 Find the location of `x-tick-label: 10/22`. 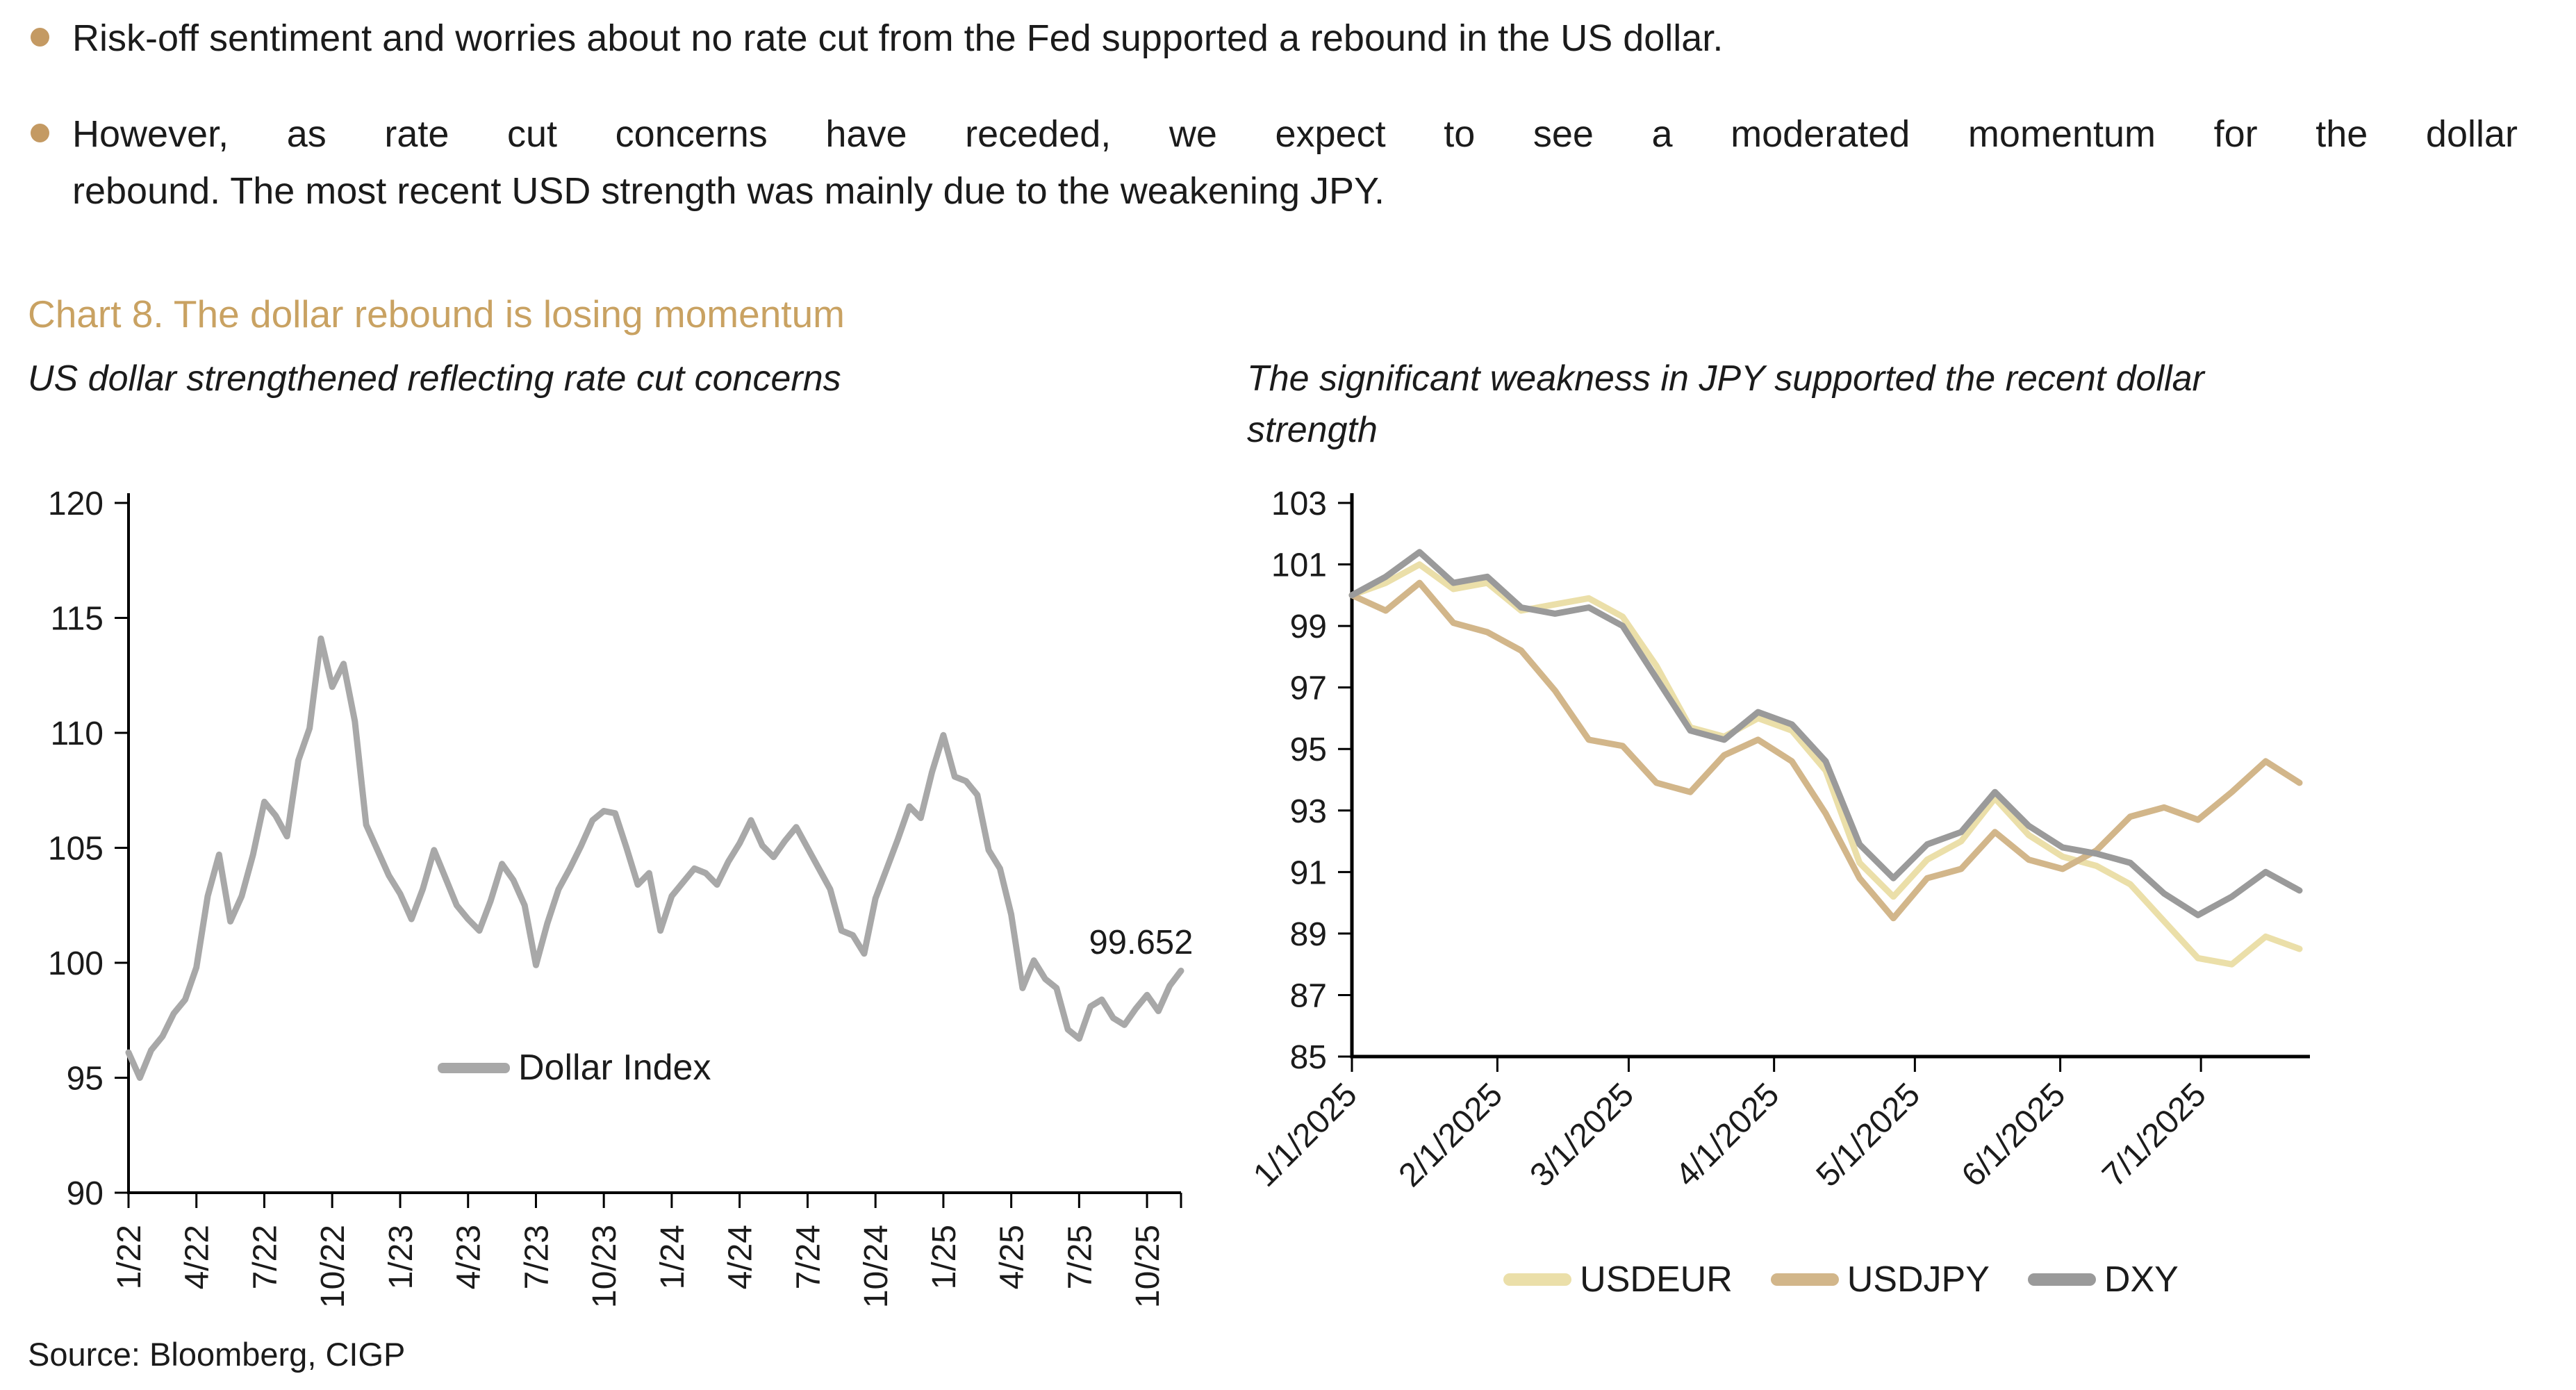

x-tick-label: 10/22 is located at coordinates (334, 1266).